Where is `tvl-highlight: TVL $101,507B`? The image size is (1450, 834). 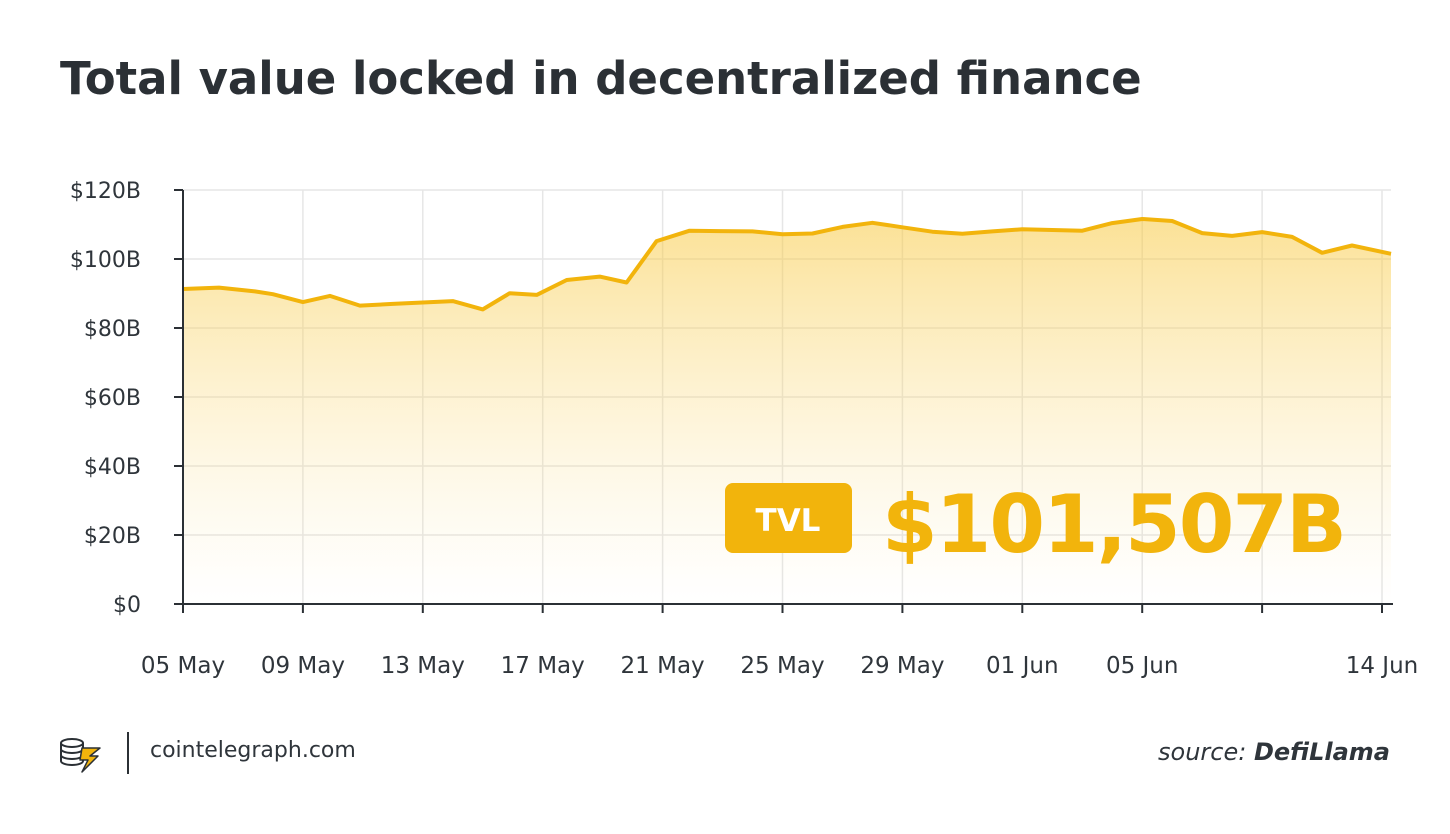
tvl-highlight: TVL $101,507B is located at coordinates (1036, 524).